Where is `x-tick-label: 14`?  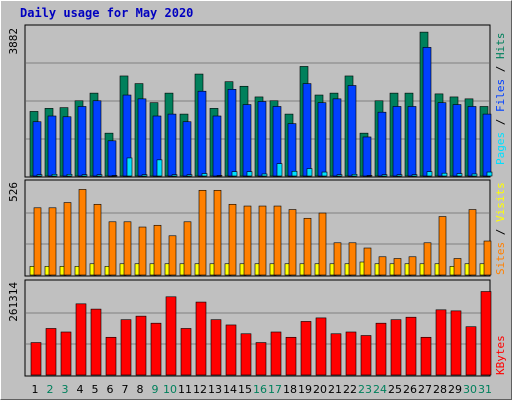
x-tick-label: 14 is located at coordinates (230, 389).